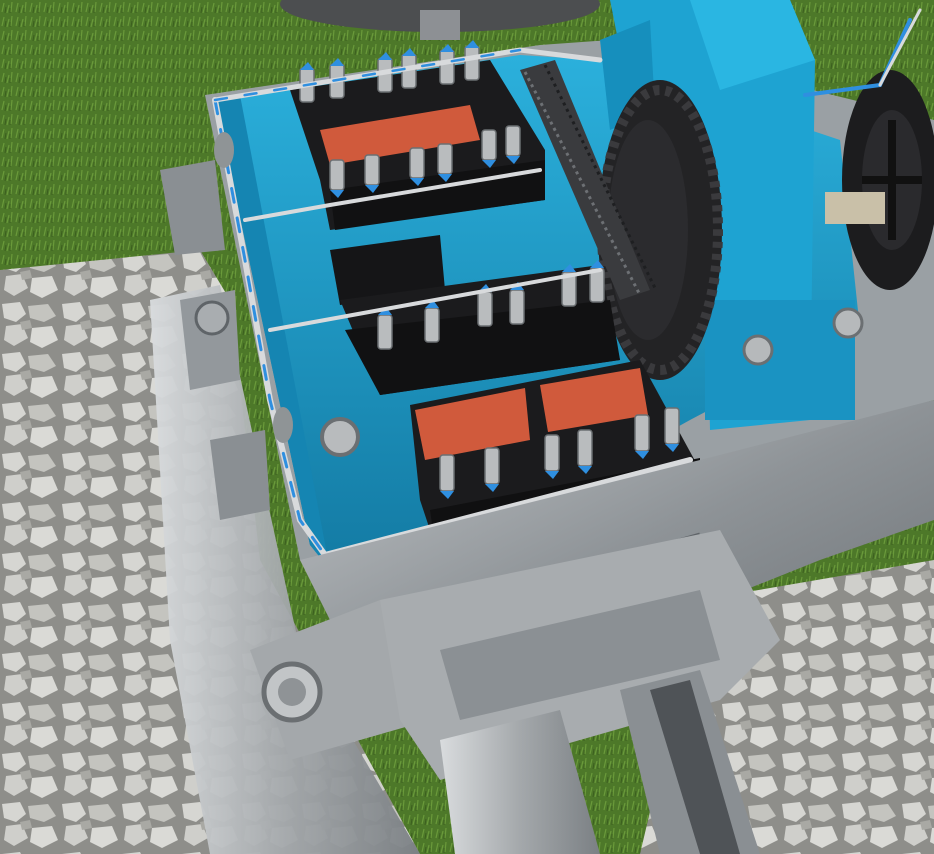  Describe the element at coordinates (475, 315) in the screenshot. I see `terminal-block-middle` at that location.